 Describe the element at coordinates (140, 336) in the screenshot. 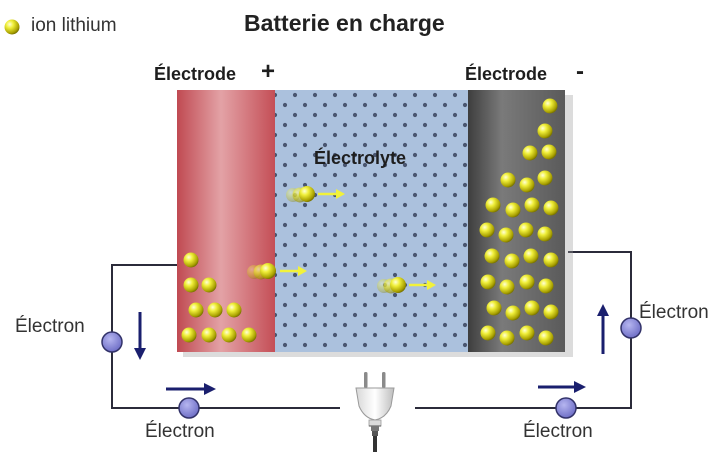

I see `arrow-down-icon` at that location.